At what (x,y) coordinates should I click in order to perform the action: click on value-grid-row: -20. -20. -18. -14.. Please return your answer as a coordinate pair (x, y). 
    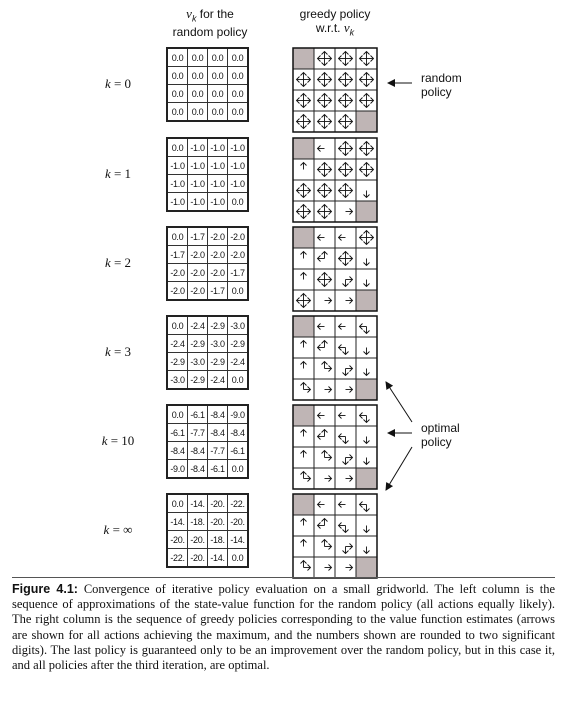
    Looking at the image, I should click on (207, 539).